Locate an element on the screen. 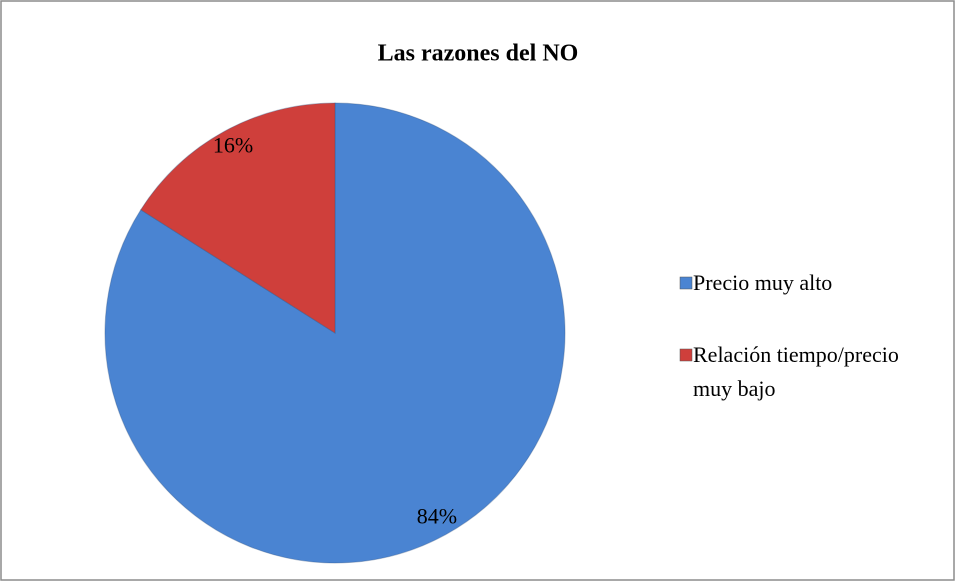  pie-slice is located at coordinates (238, 218).